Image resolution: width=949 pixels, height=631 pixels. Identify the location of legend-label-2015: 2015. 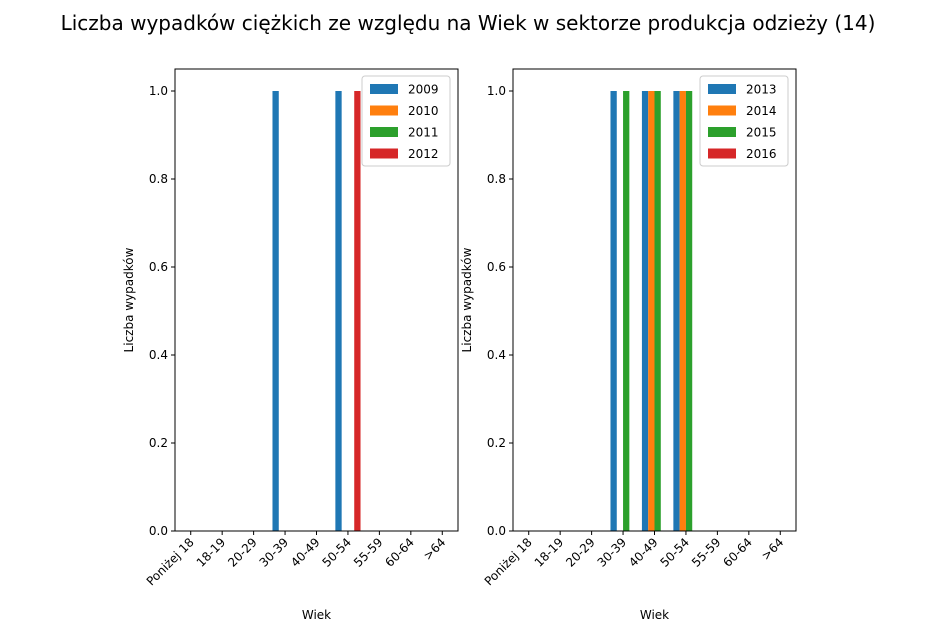
(761, 133).